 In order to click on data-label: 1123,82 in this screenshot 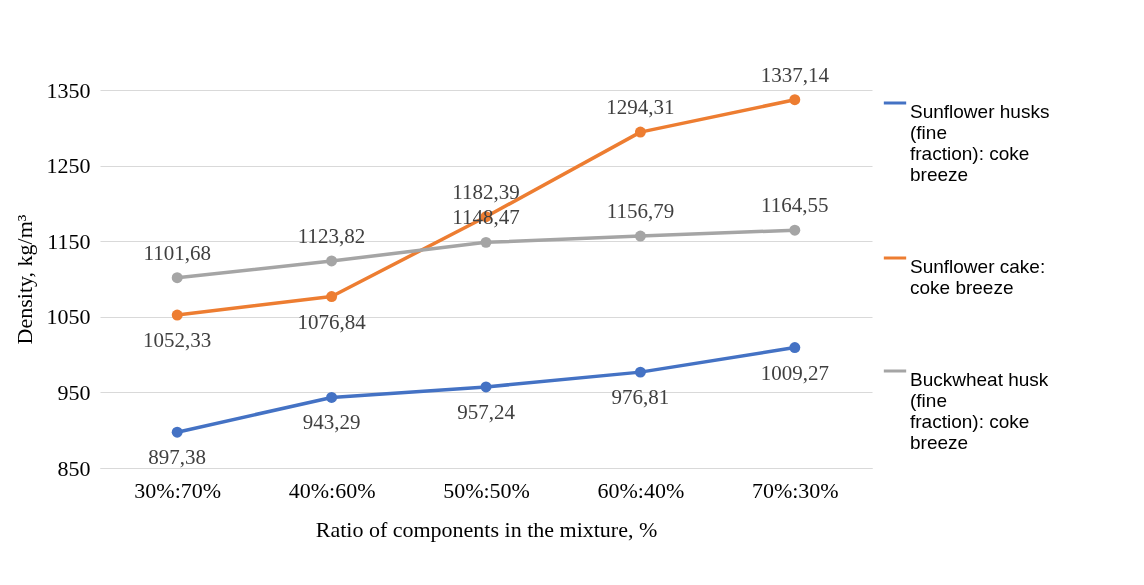, I will do `click(331, 235)`.